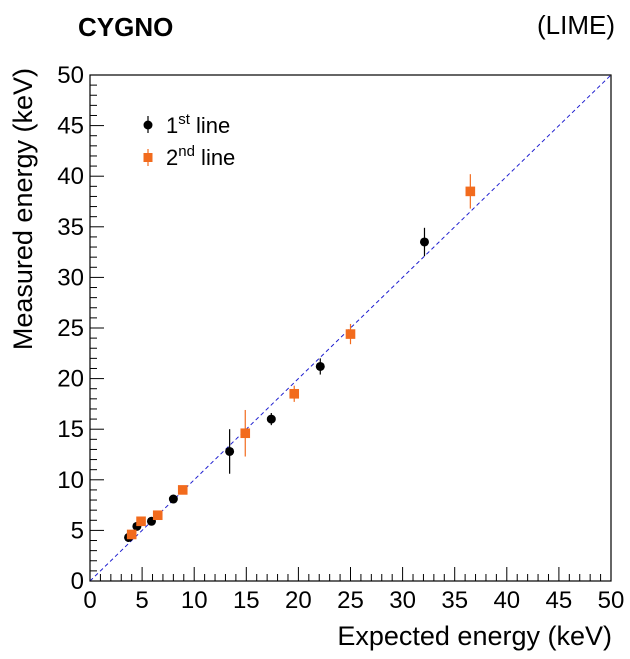 This screenshot has width=630, height=659. I want to click on legend-label-2-rest: line, so click(215, 157).